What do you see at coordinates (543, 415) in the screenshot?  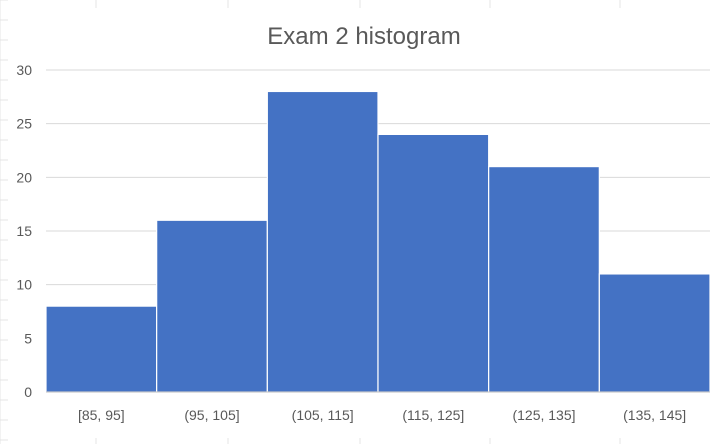 I see `x-category-label: (125, 135]` at bounding box center [543, 415].